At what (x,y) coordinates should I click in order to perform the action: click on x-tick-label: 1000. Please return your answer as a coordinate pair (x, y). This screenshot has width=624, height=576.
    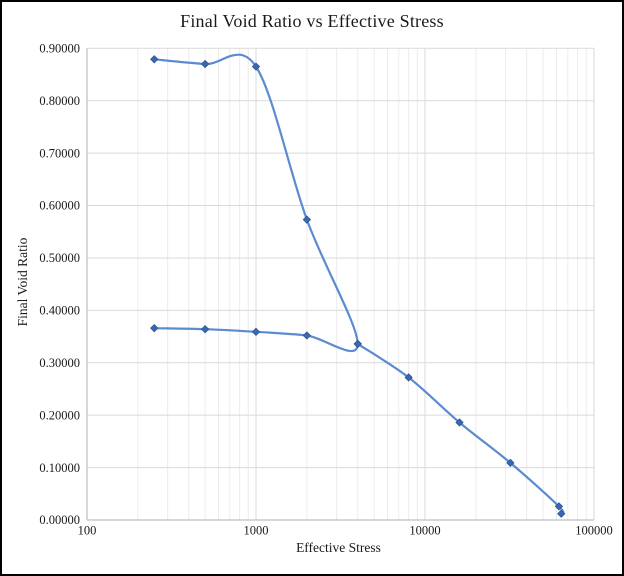
    Looking at the image, I should click on (256, 531).